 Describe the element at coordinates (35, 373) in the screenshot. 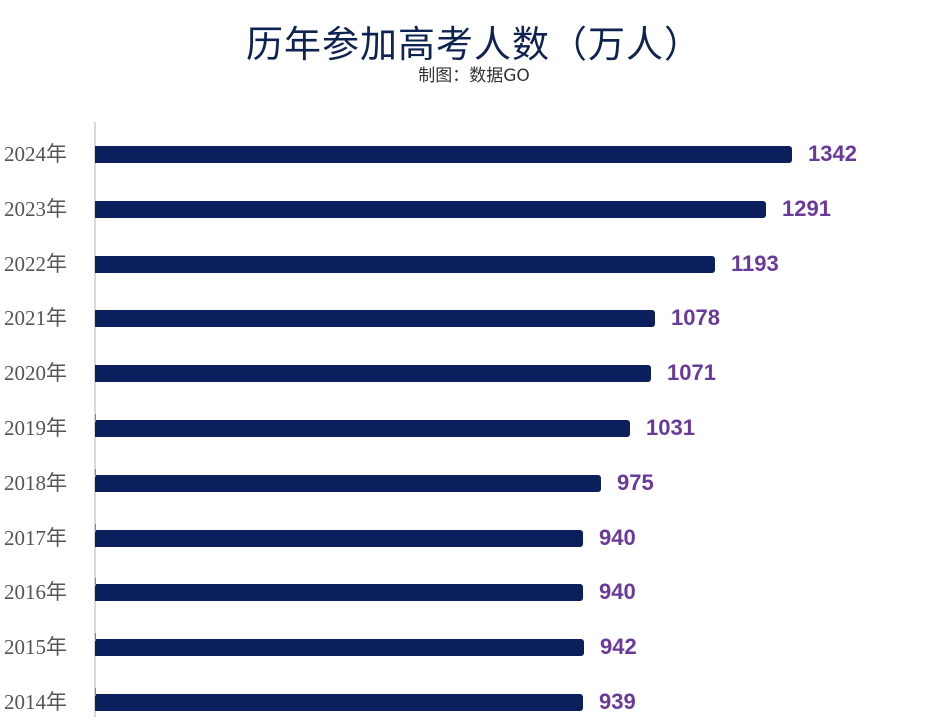

I see `category-label: 2020年` at that location.